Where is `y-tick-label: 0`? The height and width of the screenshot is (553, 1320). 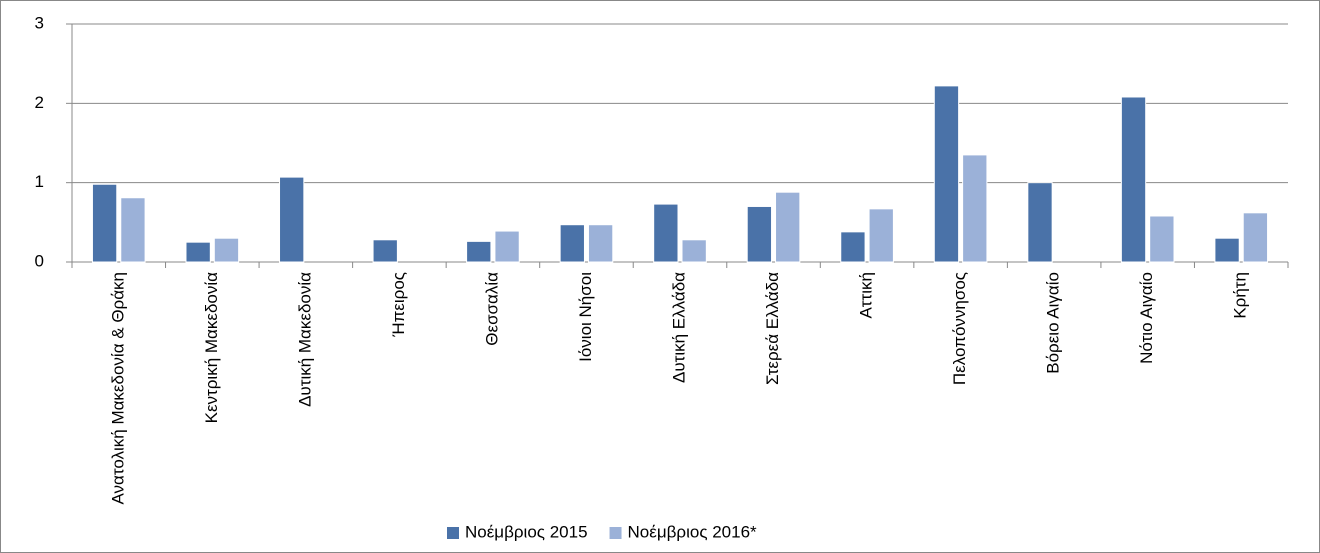
y-tick-label: 0 is located at coordinates (39, 260).